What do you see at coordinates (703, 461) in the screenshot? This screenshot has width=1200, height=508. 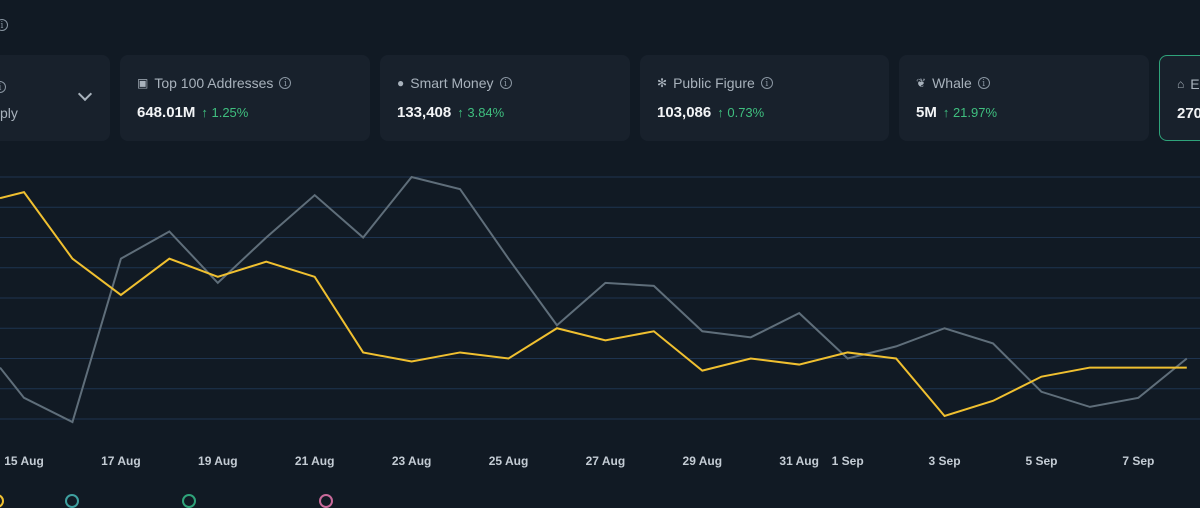 I see `x-tick-label: 29 Aug` at bounding box center [703, 461].